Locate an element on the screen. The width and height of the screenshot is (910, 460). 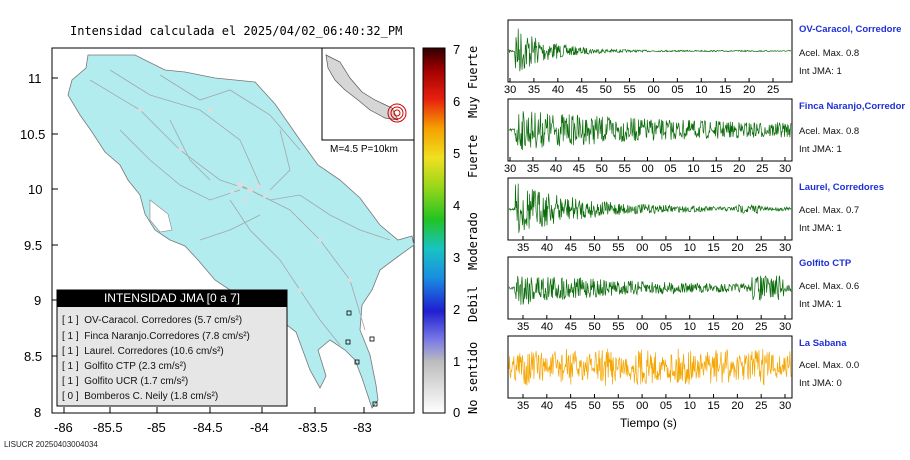
legend-row: [ 1 ] Laurel. Corredores (10.6 cm/s²) is located at coordinates (143, 351).